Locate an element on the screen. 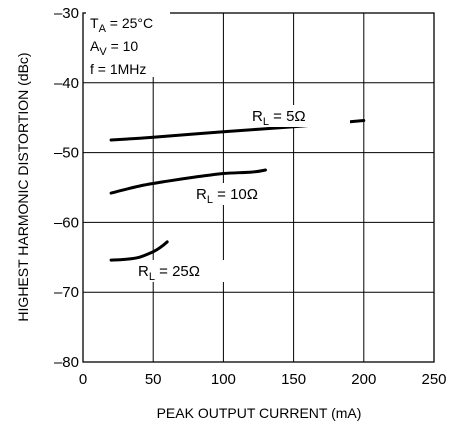 This screenshot has width=464, height=428. y-tick-label: –80 is located at coordinates (66, 362).